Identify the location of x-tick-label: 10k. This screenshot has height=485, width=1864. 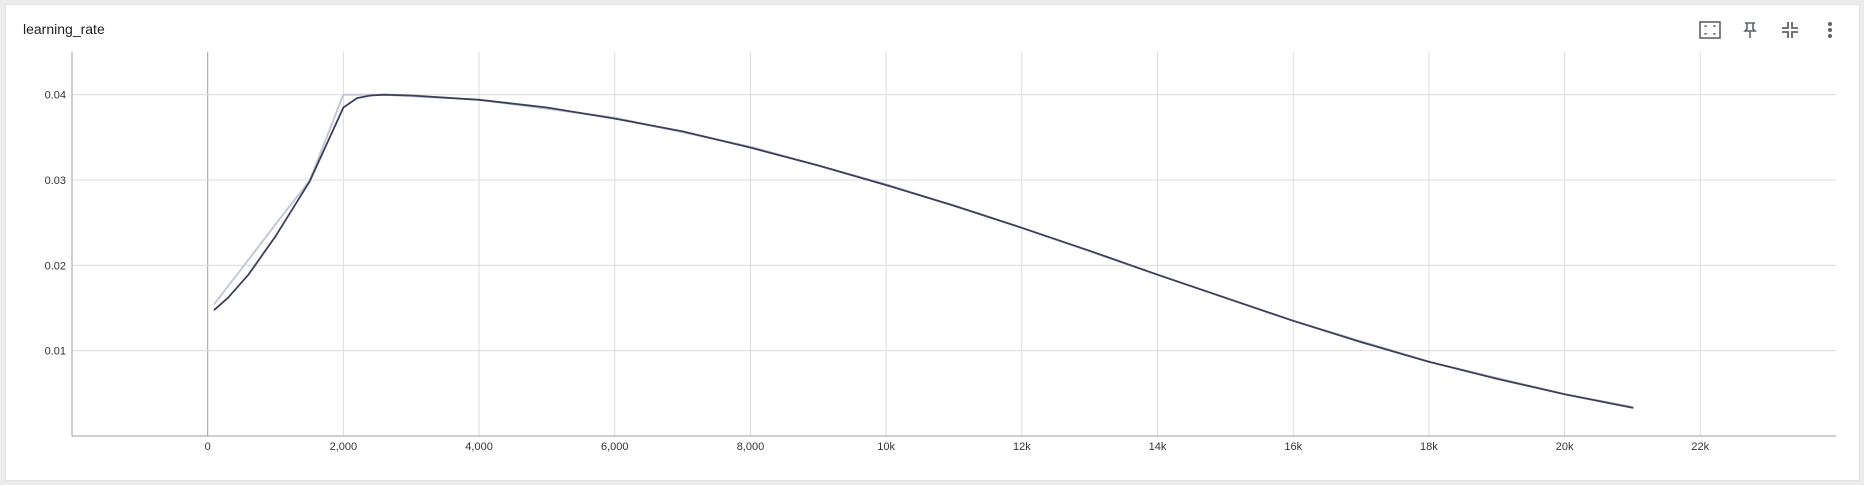
(886, 447).